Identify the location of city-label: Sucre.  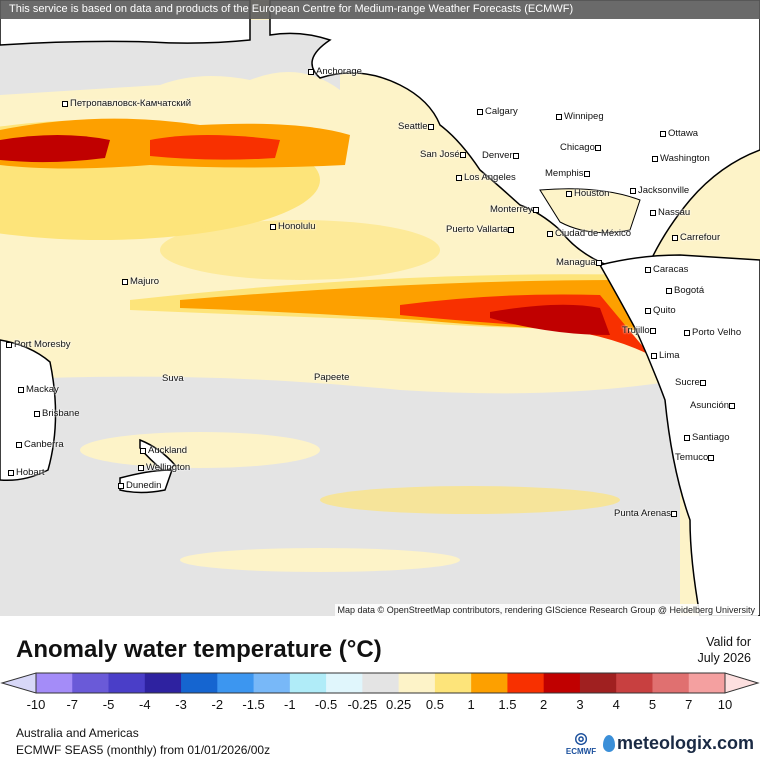
(691, 382).